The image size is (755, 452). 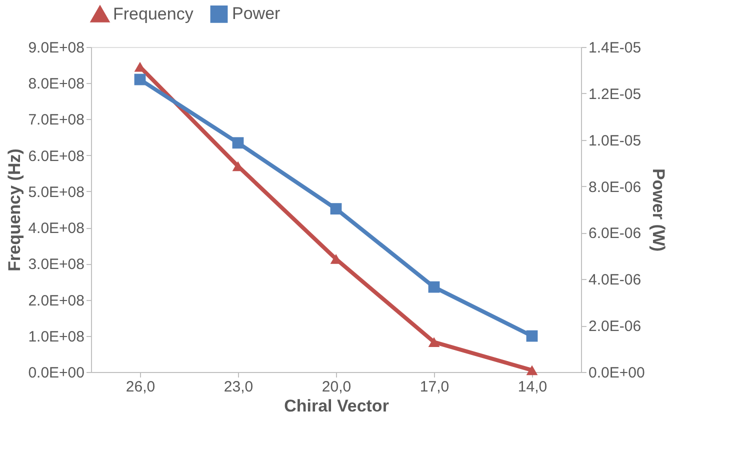 I want to click on y-tick-label: 8.0E+08, so click(x=56, y=84).